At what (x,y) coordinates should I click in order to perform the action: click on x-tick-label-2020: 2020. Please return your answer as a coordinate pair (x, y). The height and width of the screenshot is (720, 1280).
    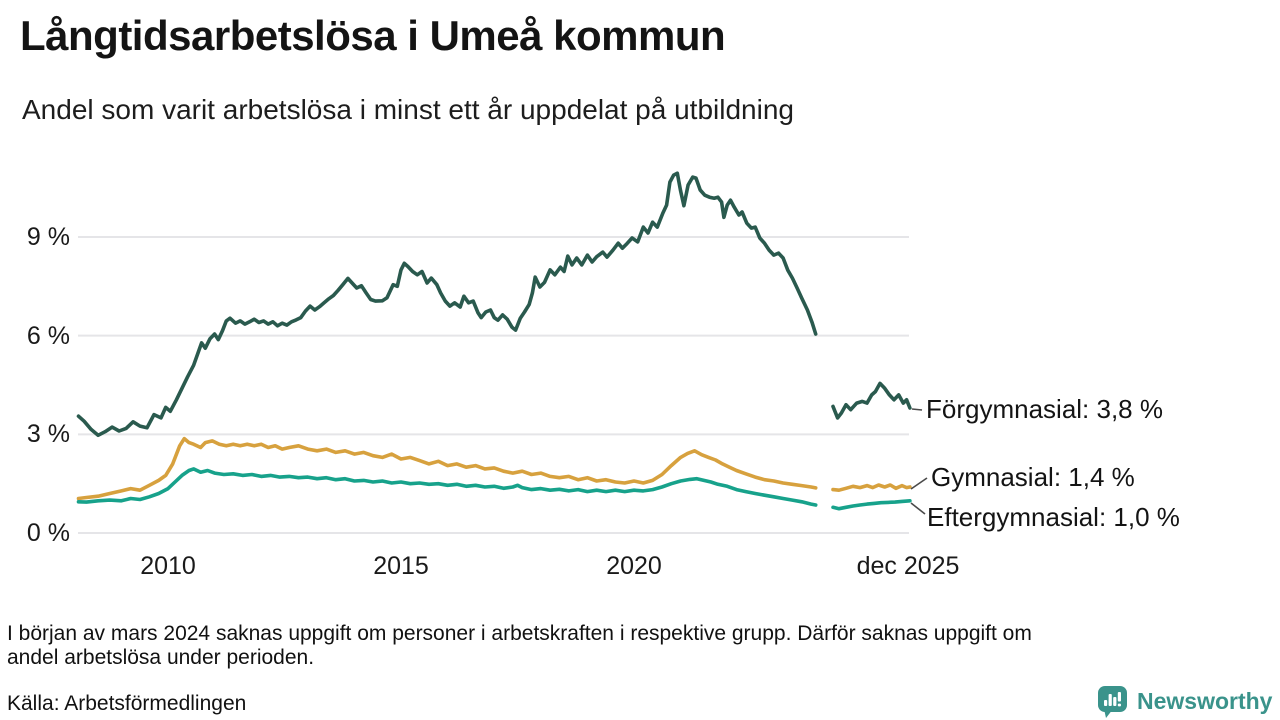
    Looking at the image, I should click on (634, 566).